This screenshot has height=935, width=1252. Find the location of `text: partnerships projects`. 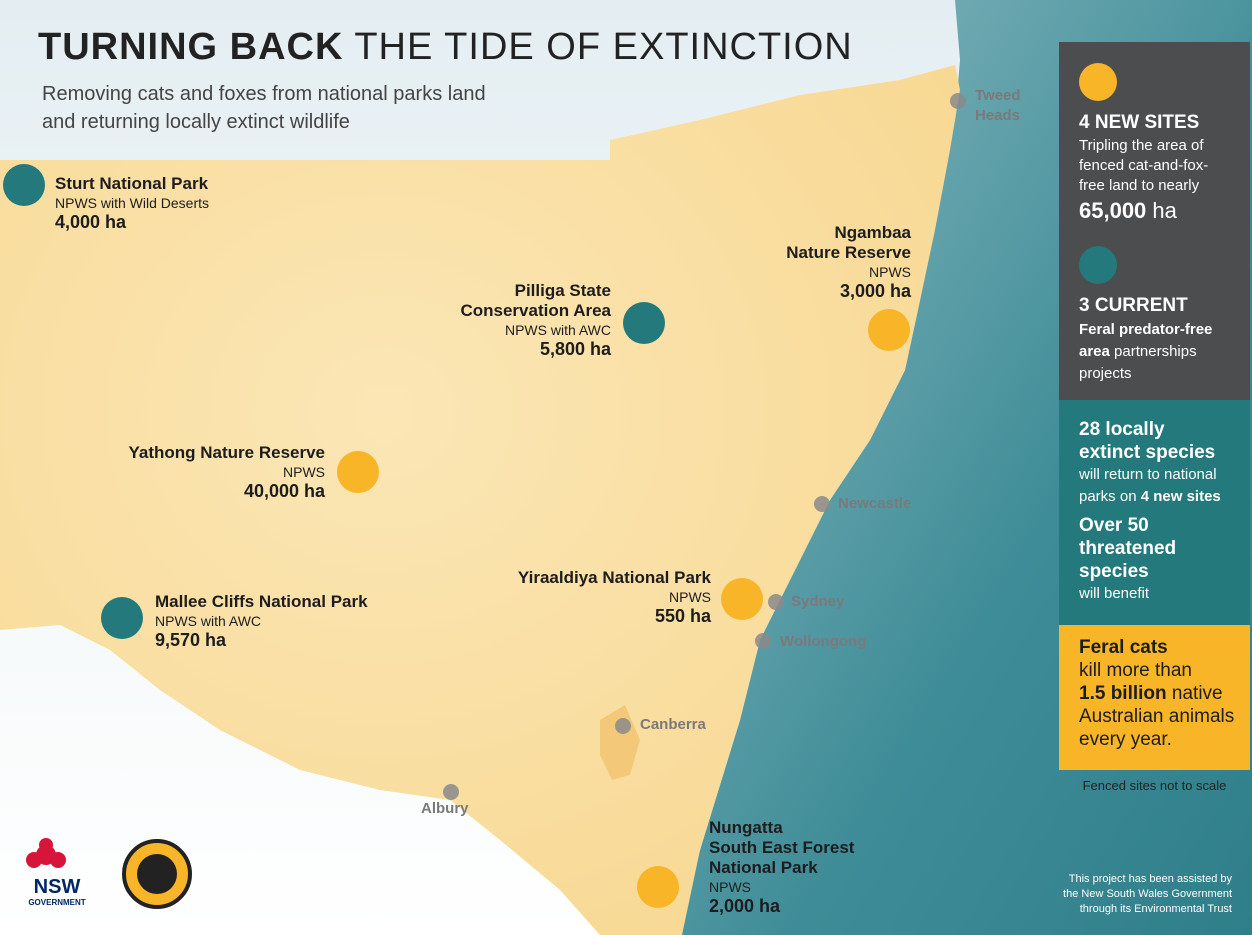

text: partnerships projects is located at coordinates (1138, 362).